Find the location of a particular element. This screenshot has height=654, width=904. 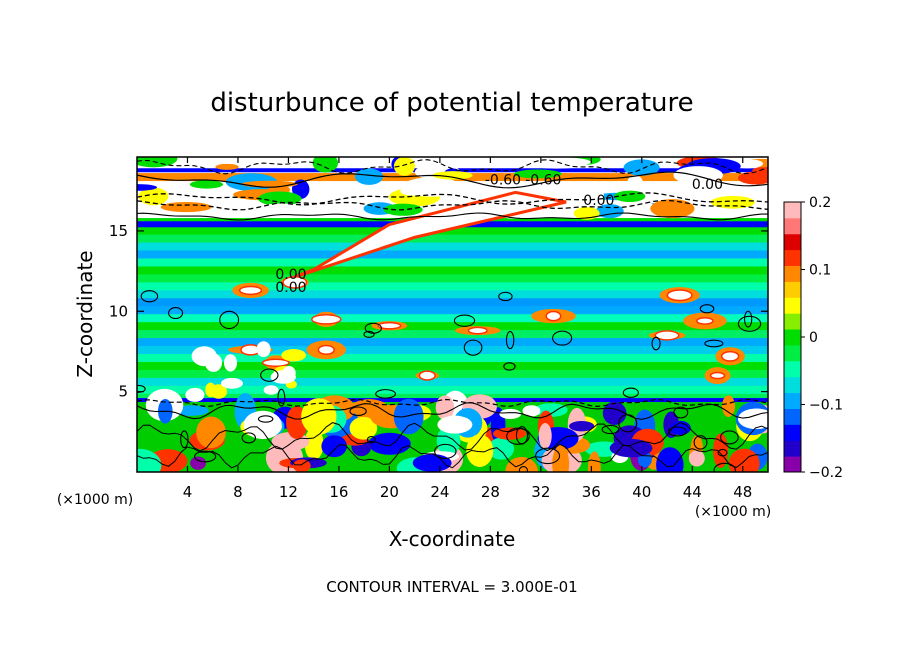

colorbar-tick-label: 0.1 is located at coordinates (820, 271).